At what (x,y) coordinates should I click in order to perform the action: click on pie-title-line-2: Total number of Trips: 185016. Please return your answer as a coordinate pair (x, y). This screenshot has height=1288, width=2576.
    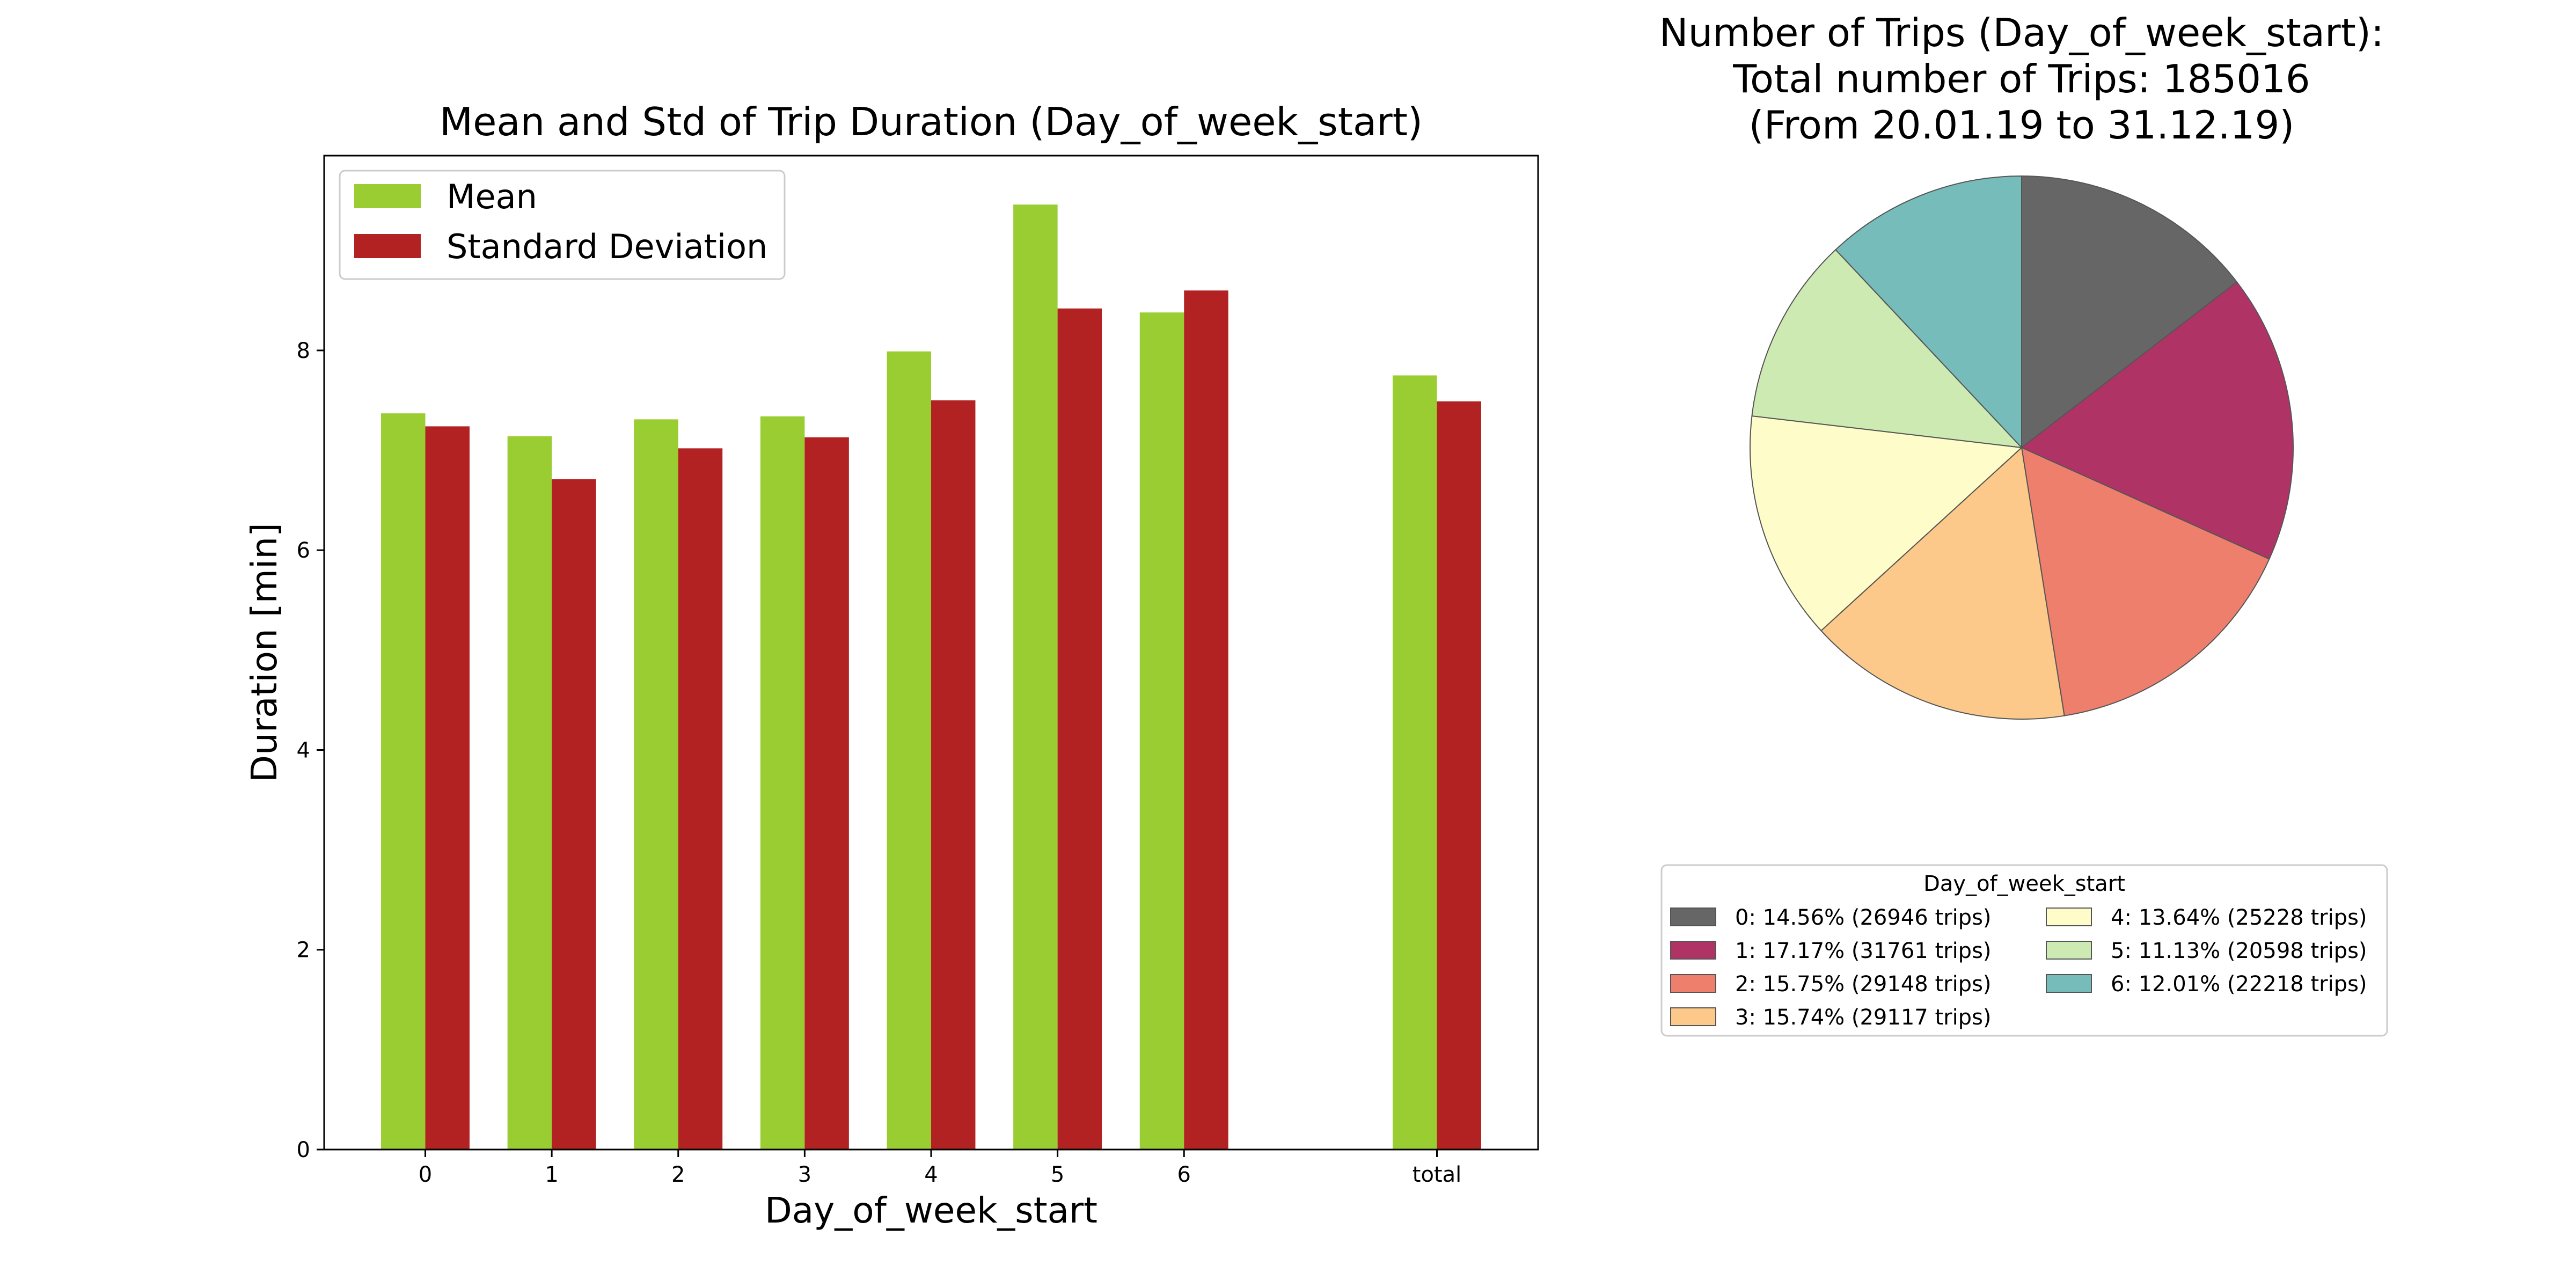
    Looking at the image, I should click on (2021, 78).